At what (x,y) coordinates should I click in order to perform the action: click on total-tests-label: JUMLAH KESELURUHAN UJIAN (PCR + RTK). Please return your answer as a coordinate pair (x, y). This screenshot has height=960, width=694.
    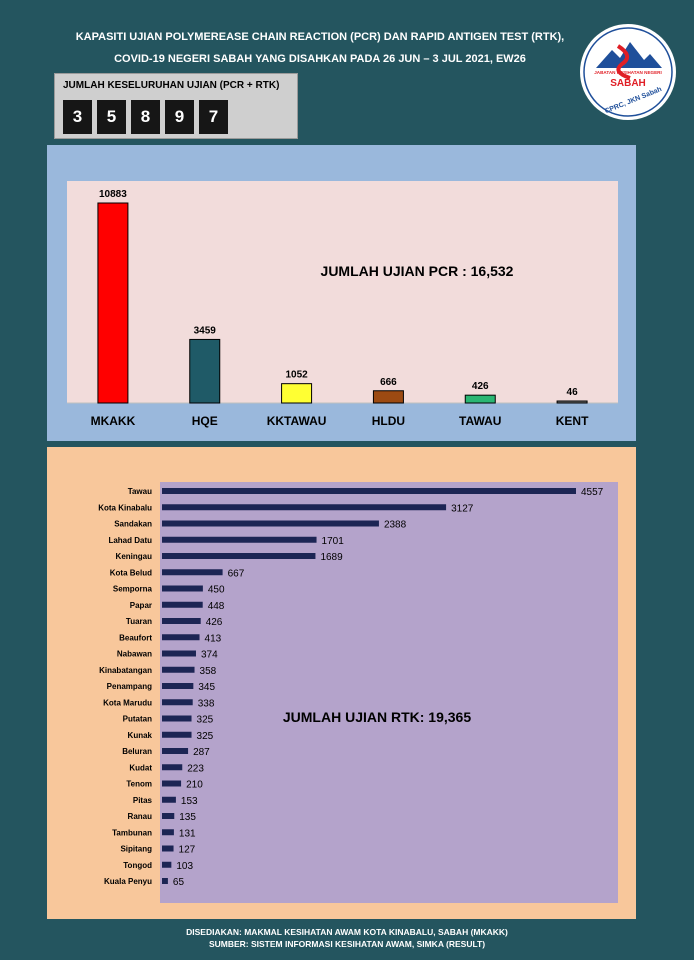
    Looking at the image, I should click on (171, 85).